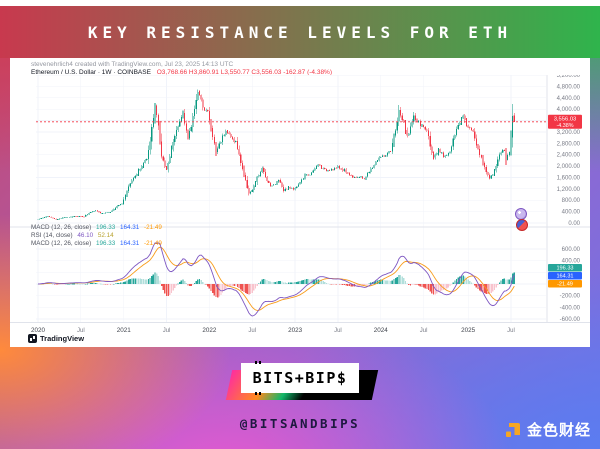  Describe the element at coordinates (569, 133) in the screenshot. I see `svg-text: 3,200.00` at that location.